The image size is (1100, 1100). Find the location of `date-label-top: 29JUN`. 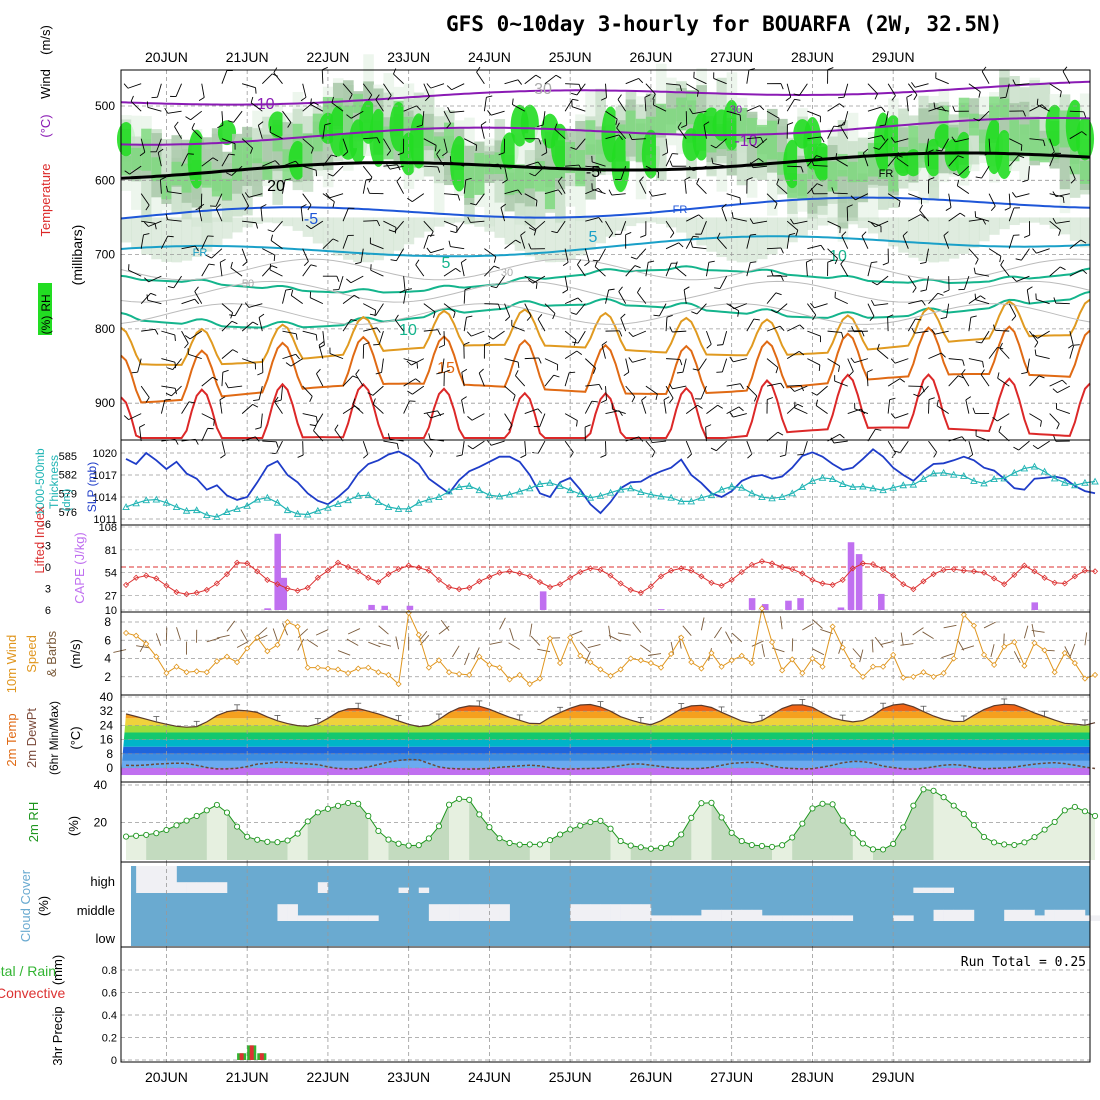

date-label-top: 29JUN is located at coordinates (893, 57).